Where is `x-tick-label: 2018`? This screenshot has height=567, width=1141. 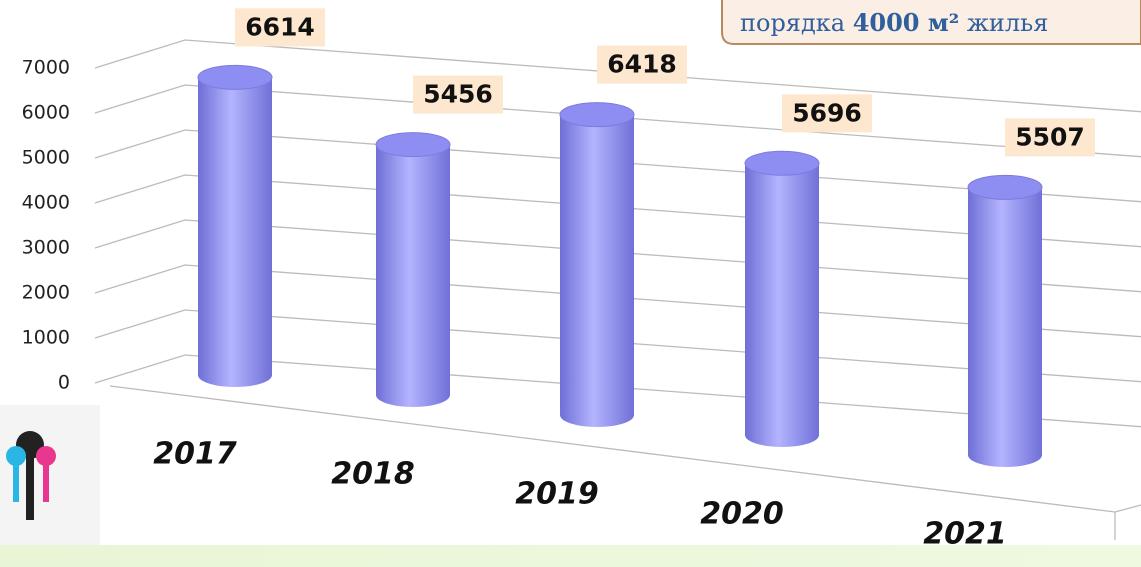 x-tick-label: 2018 is located at coordinates (373, 474).